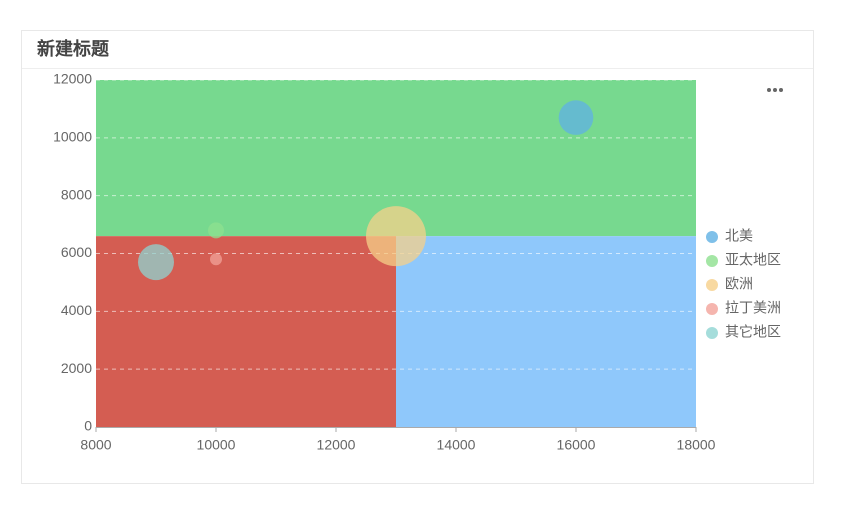 The height and width of the screenshot is (507, 844). Describe the element at coordinates (72, 137) in the screenshot. I see `y-tick-label: 10000` at that location.